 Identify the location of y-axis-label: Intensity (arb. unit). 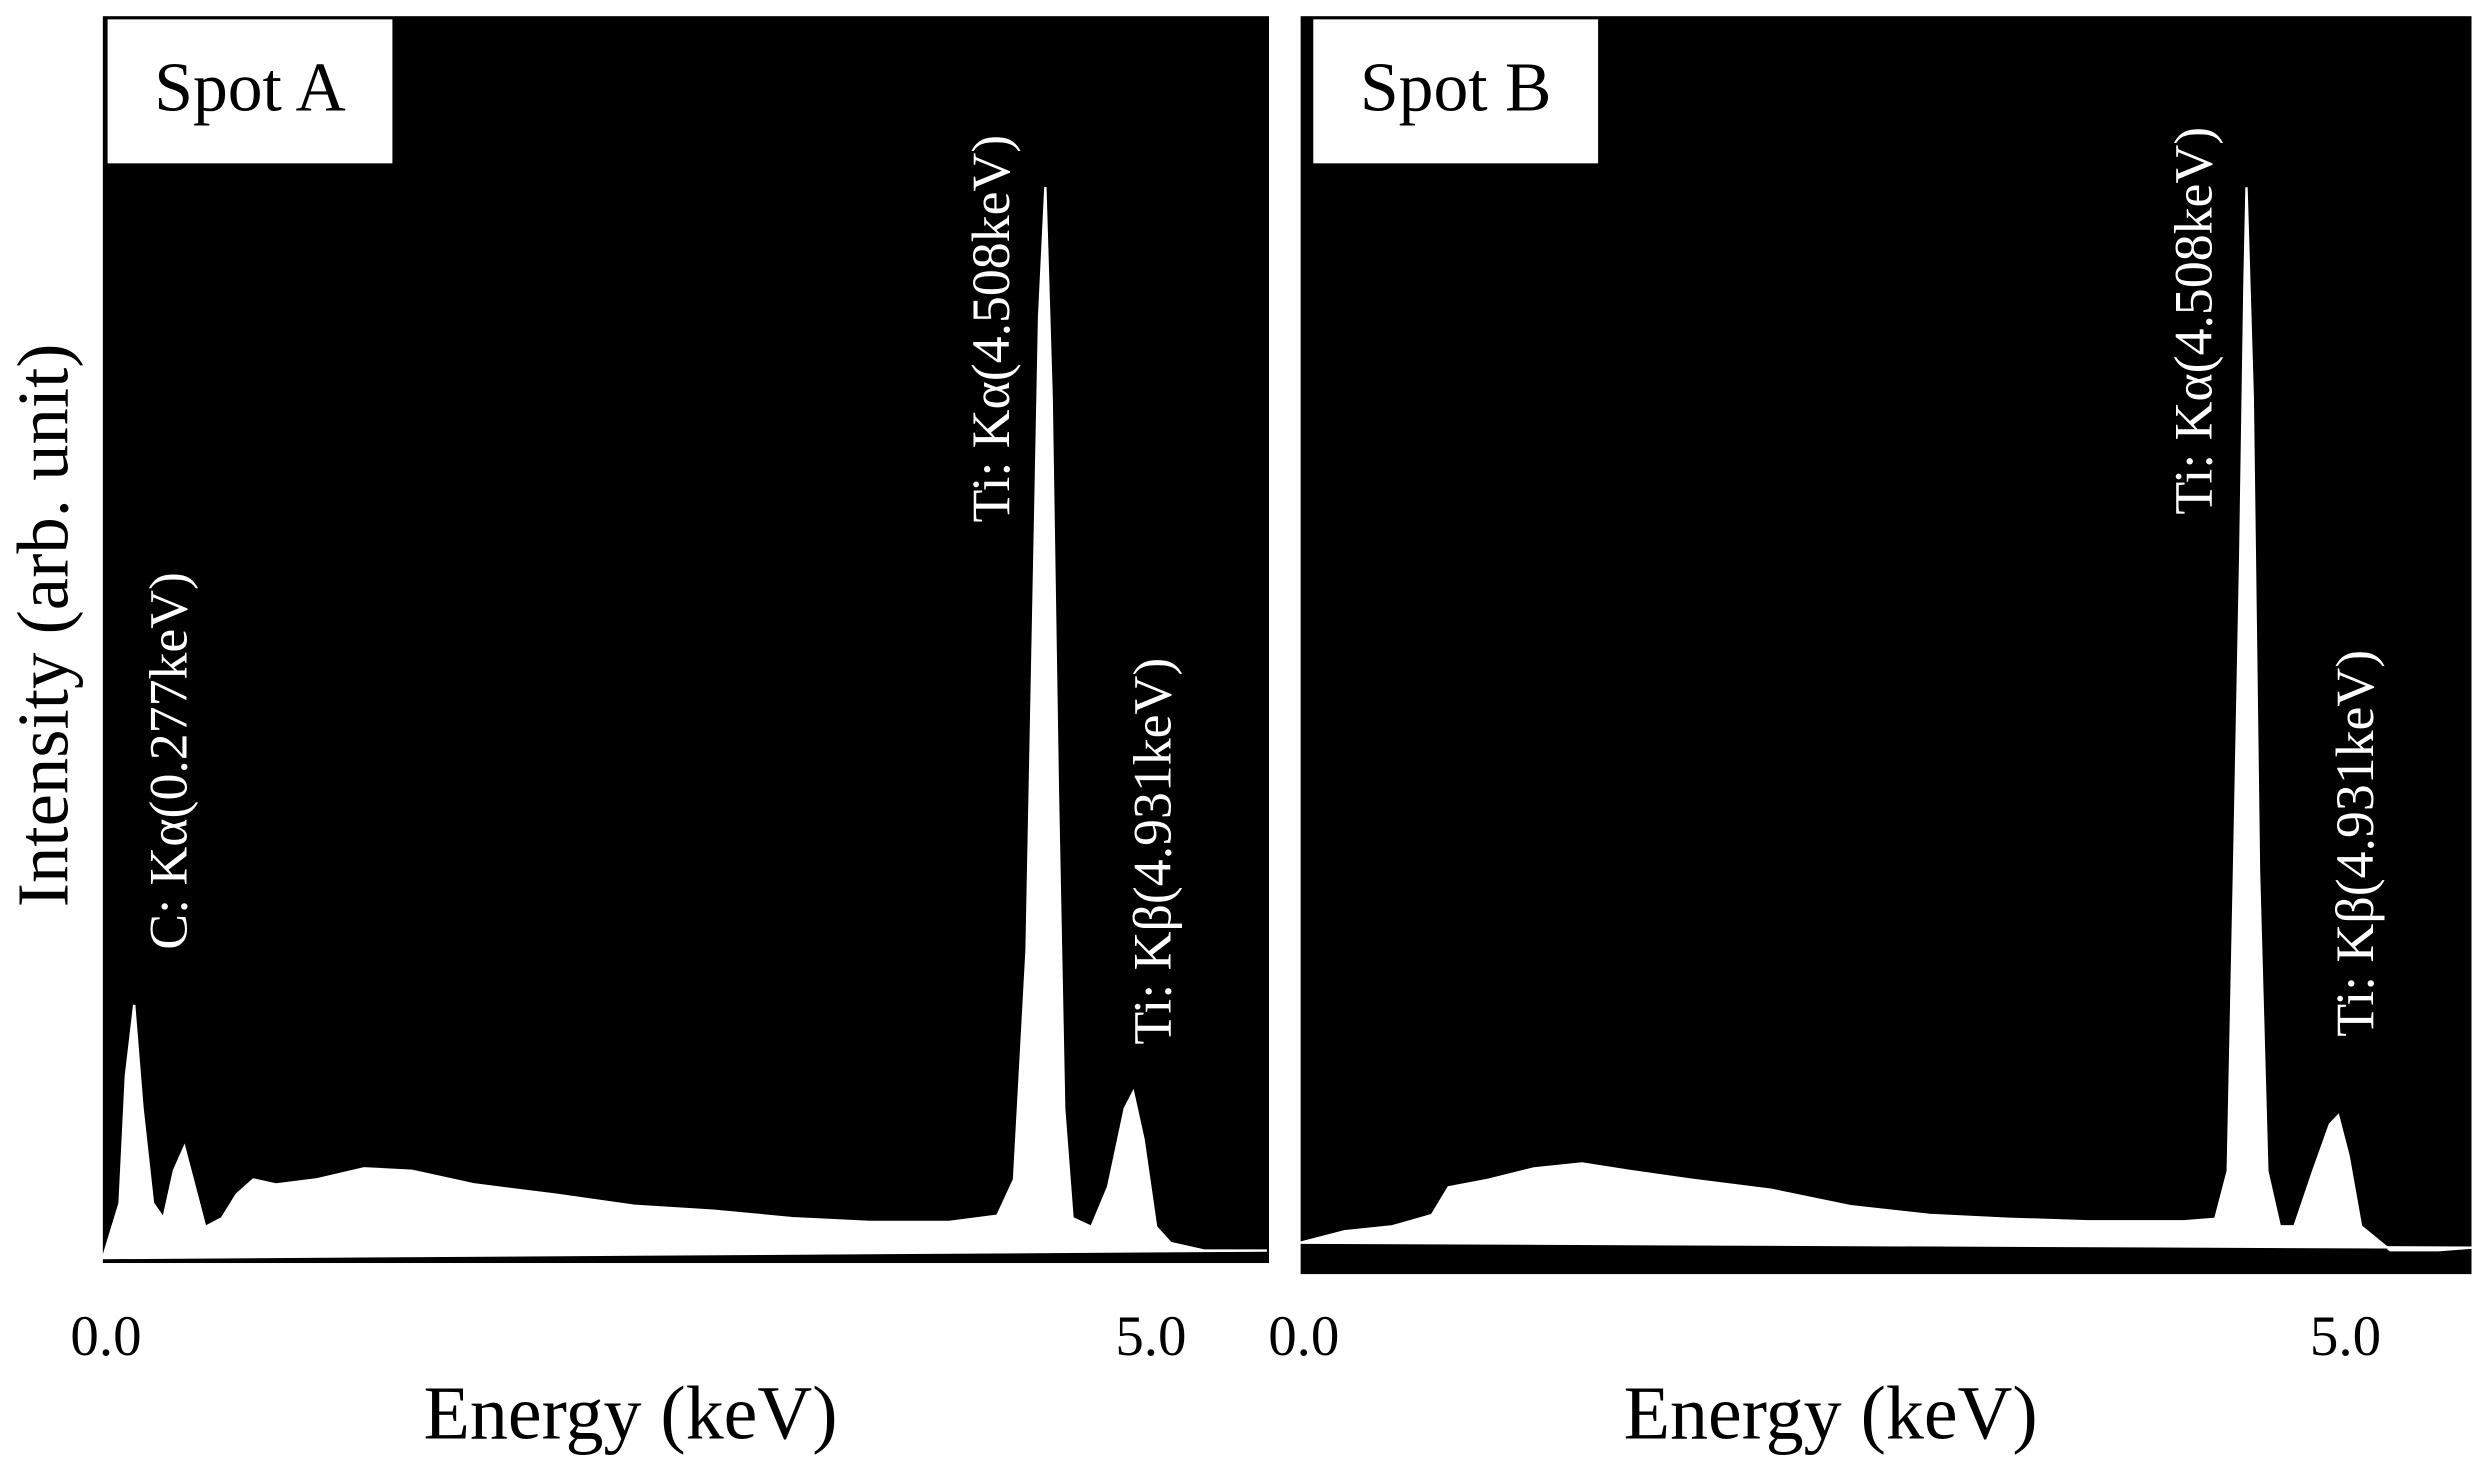
(42, 625).